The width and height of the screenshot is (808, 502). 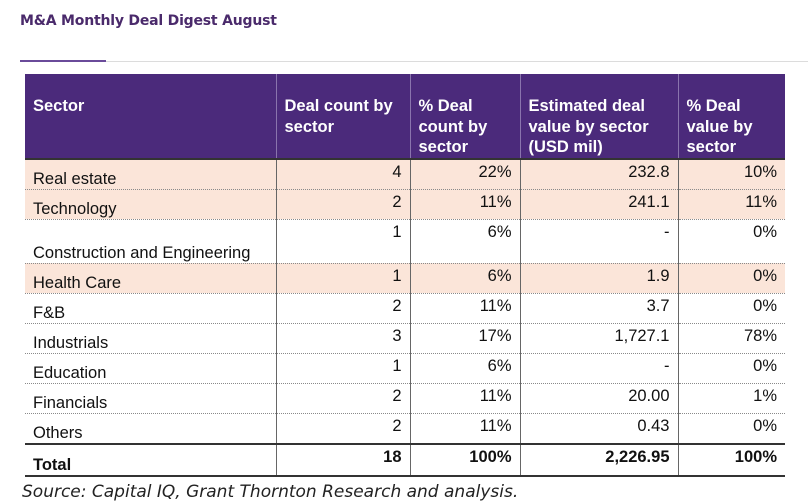 I want to click on table-total-row: Total 18 100% 2,226.95 100%, so click(x=405, y=459).